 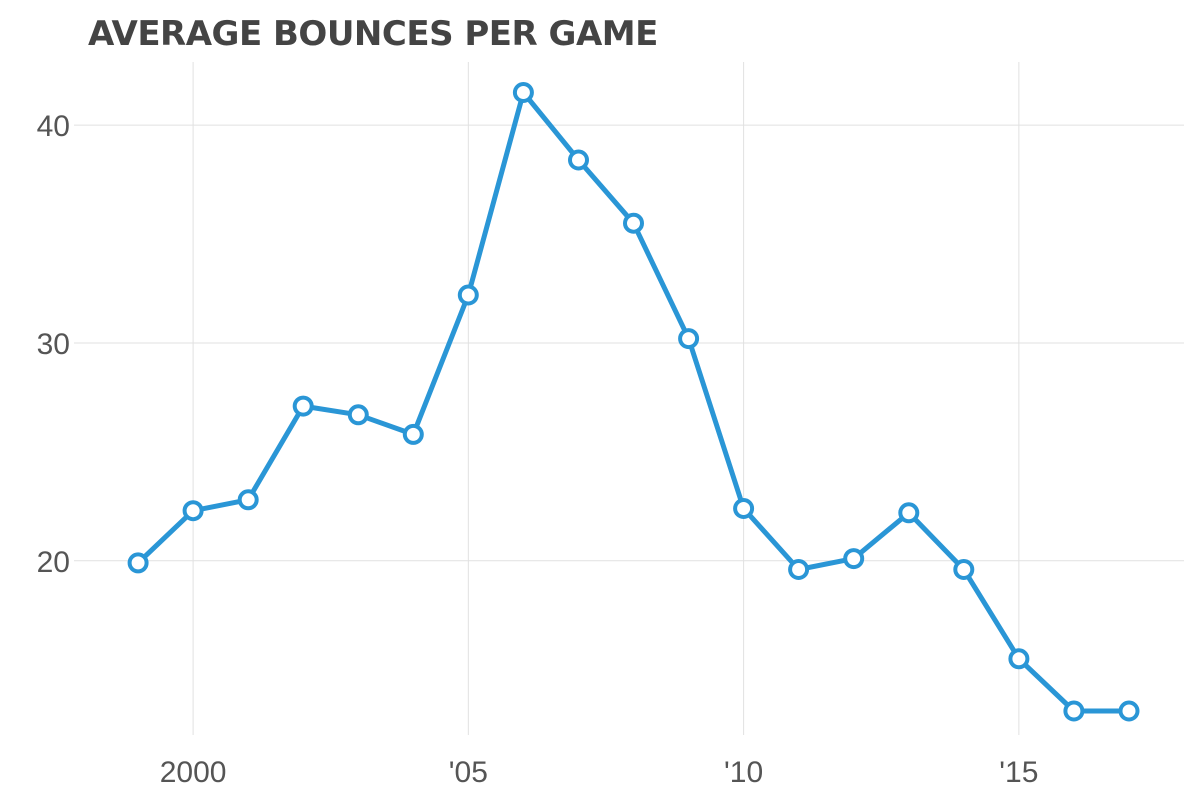 I want to click on x-tick-label: '10, so click(x=743, y=772).